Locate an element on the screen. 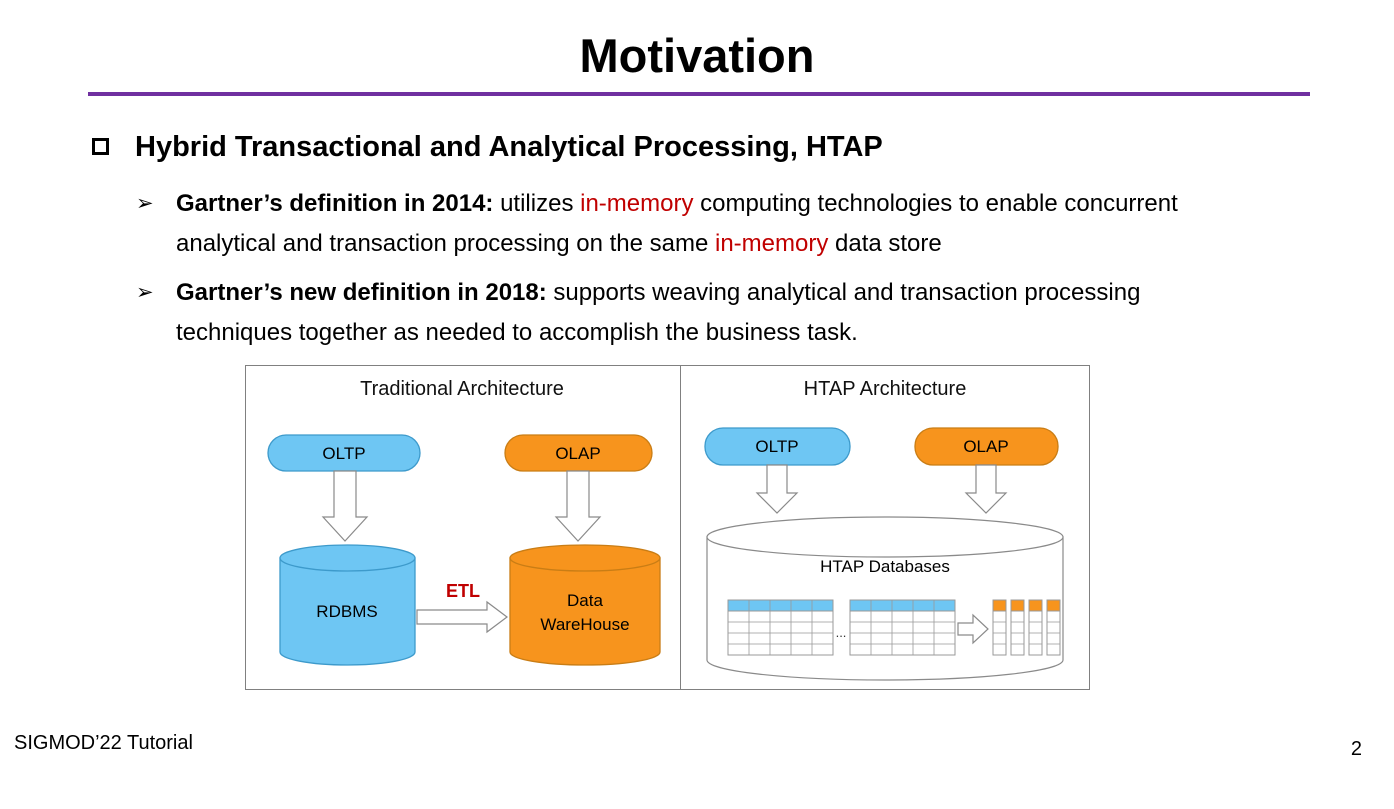  rdbms-cylinder: RDBMS is located at coordinates (347, 605).